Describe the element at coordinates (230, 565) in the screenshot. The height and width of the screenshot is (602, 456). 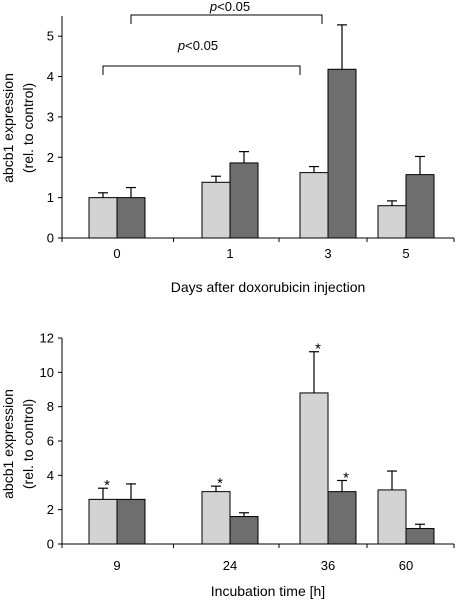
I see `x-tick-label: 24` at that location.